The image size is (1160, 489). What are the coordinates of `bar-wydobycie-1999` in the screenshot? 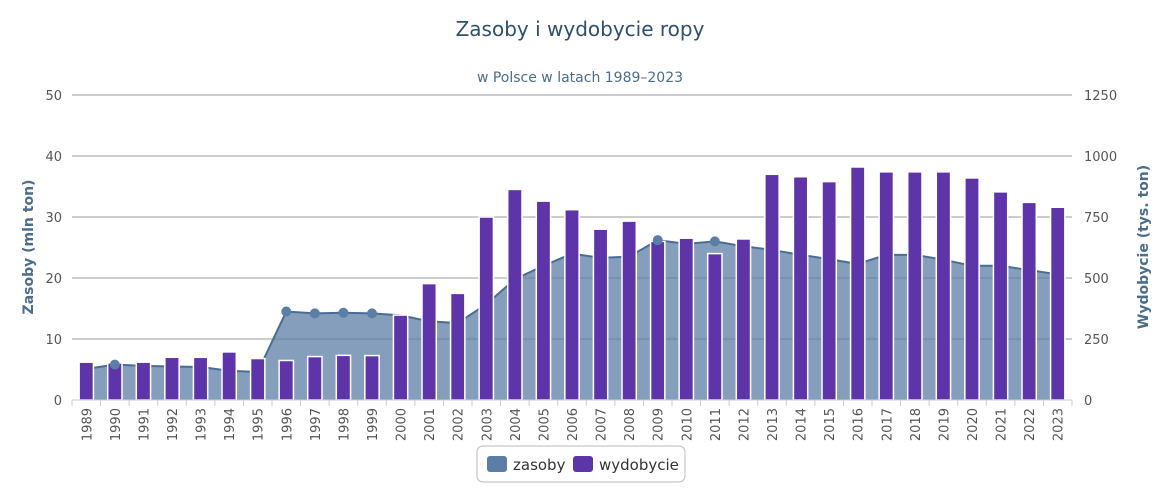 It's located at (372, 377).